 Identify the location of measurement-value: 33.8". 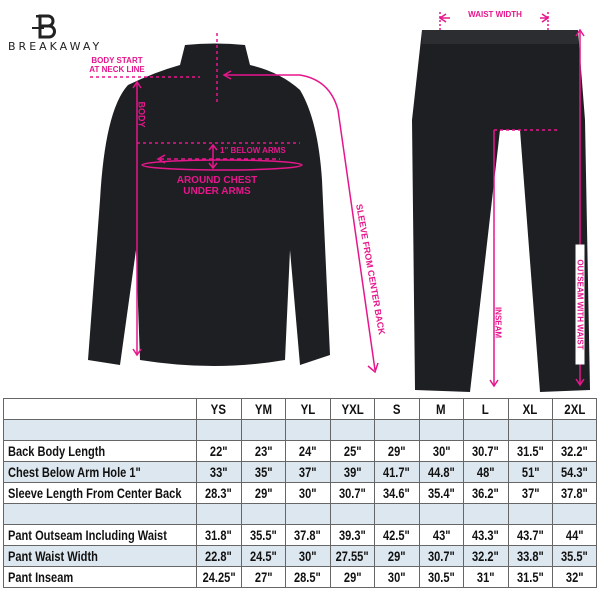
(530, 556).